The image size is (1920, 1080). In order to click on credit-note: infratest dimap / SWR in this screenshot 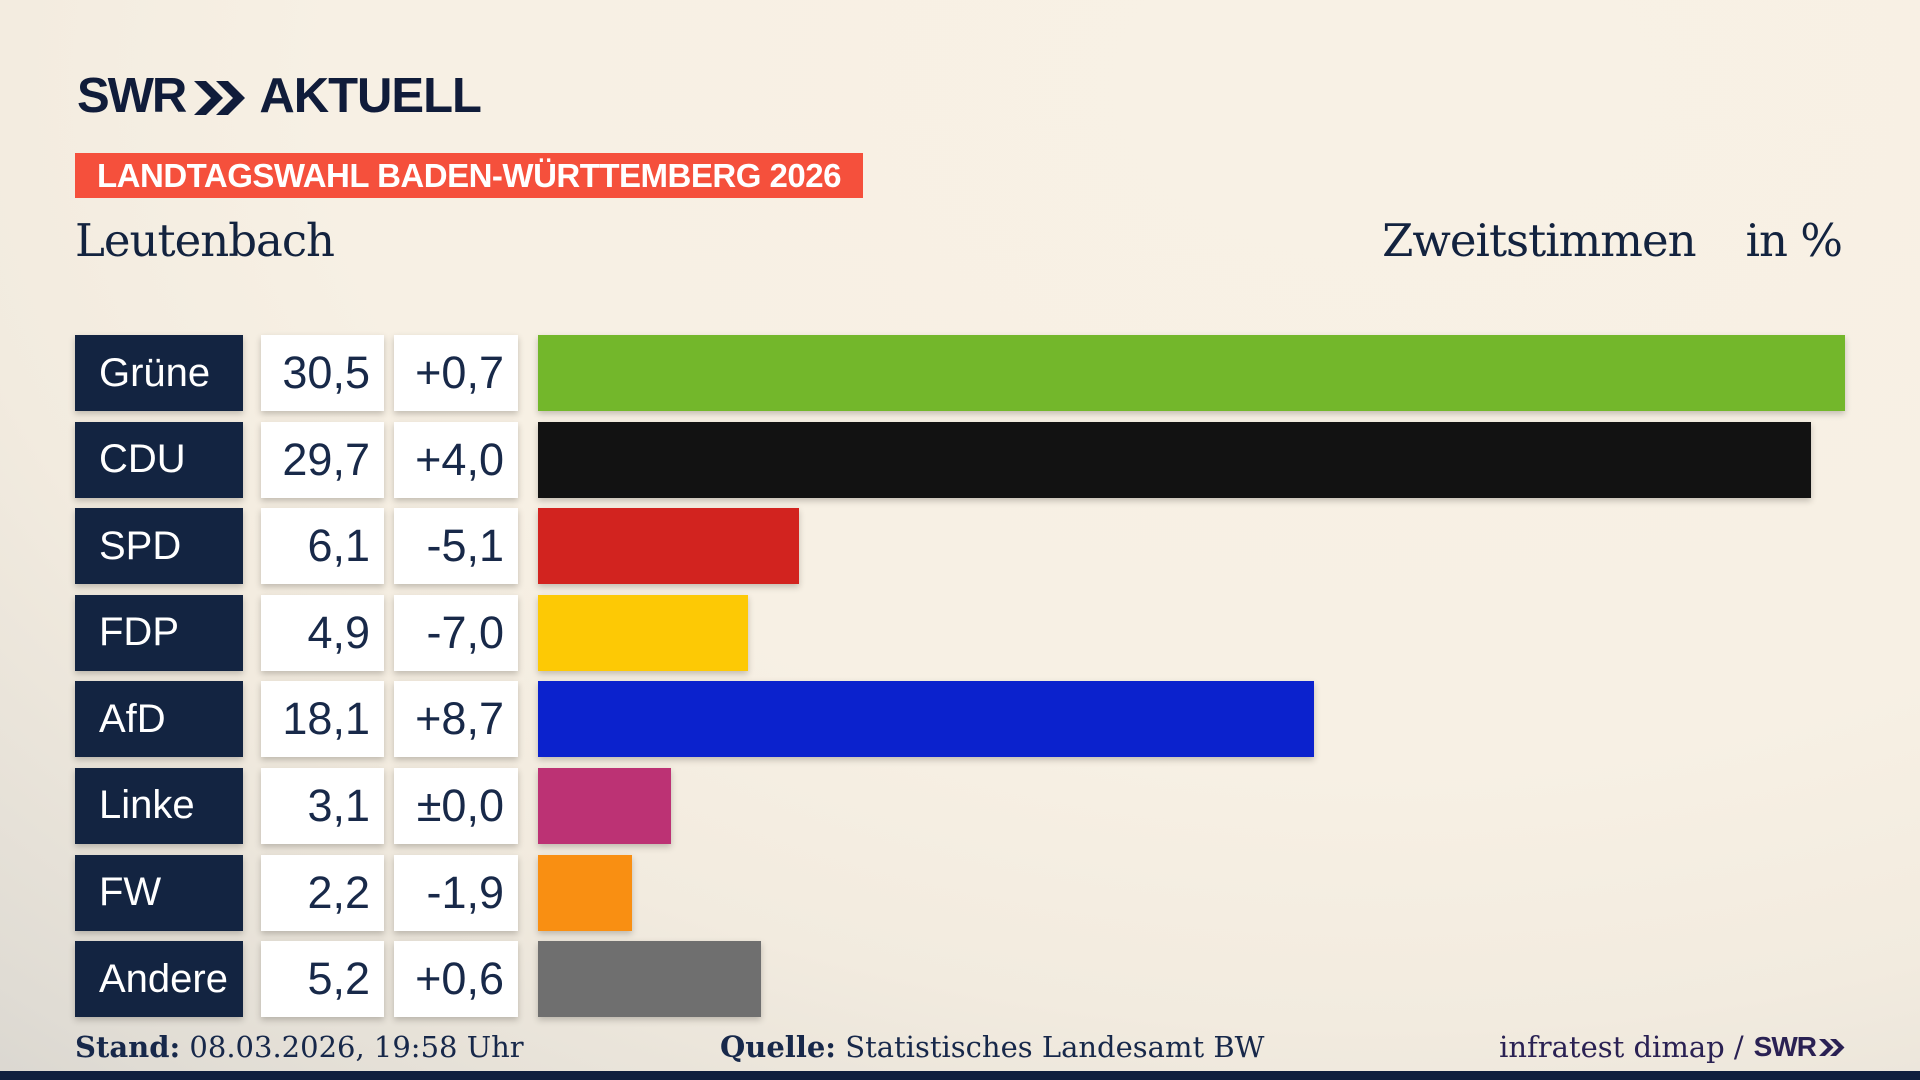, I will do `click(1672, 1047)`.